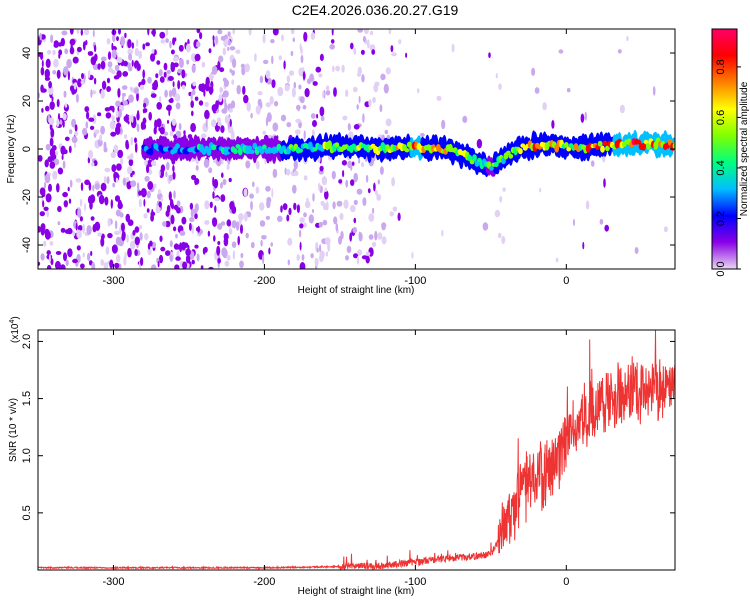 This screenshot has height=600, width=750. What do you see at coordinates (27, 398) in the screenshot?
I see `snr-y-tick-label: 1.5` at bounding box center [27, 398].